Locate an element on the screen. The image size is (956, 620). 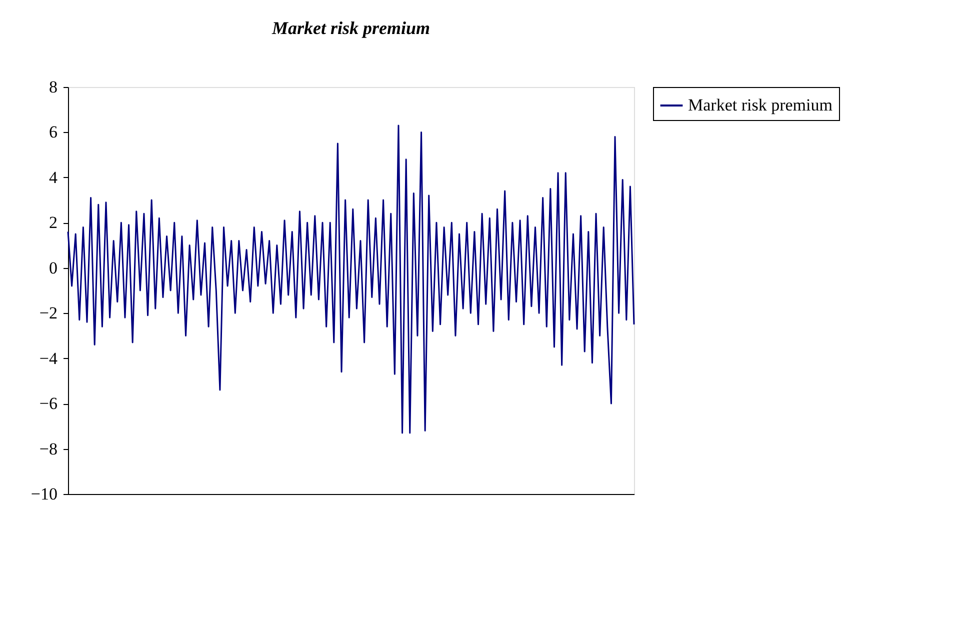
y-tick-label: 4 is located at coordinates (53, 177).